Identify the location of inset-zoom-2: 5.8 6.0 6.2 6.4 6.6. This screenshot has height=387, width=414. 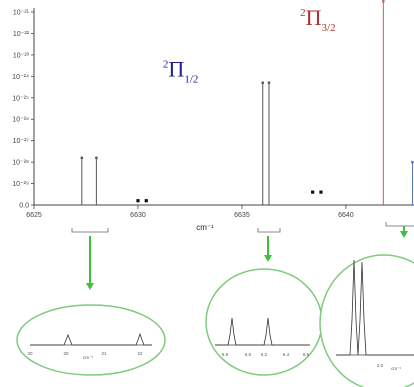
(264, 322).